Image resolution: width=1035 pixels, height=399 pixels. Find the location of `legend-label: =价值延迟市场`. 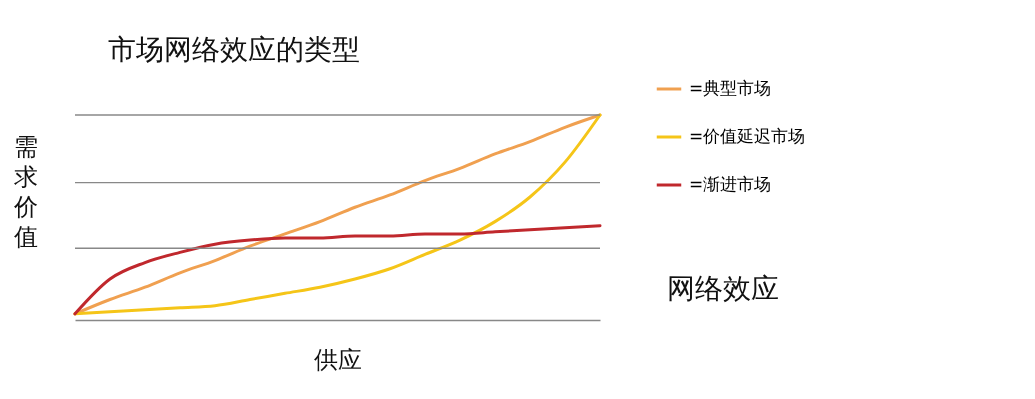

legend-label: =价值延迟市场 is located at coordinates (747, 136).